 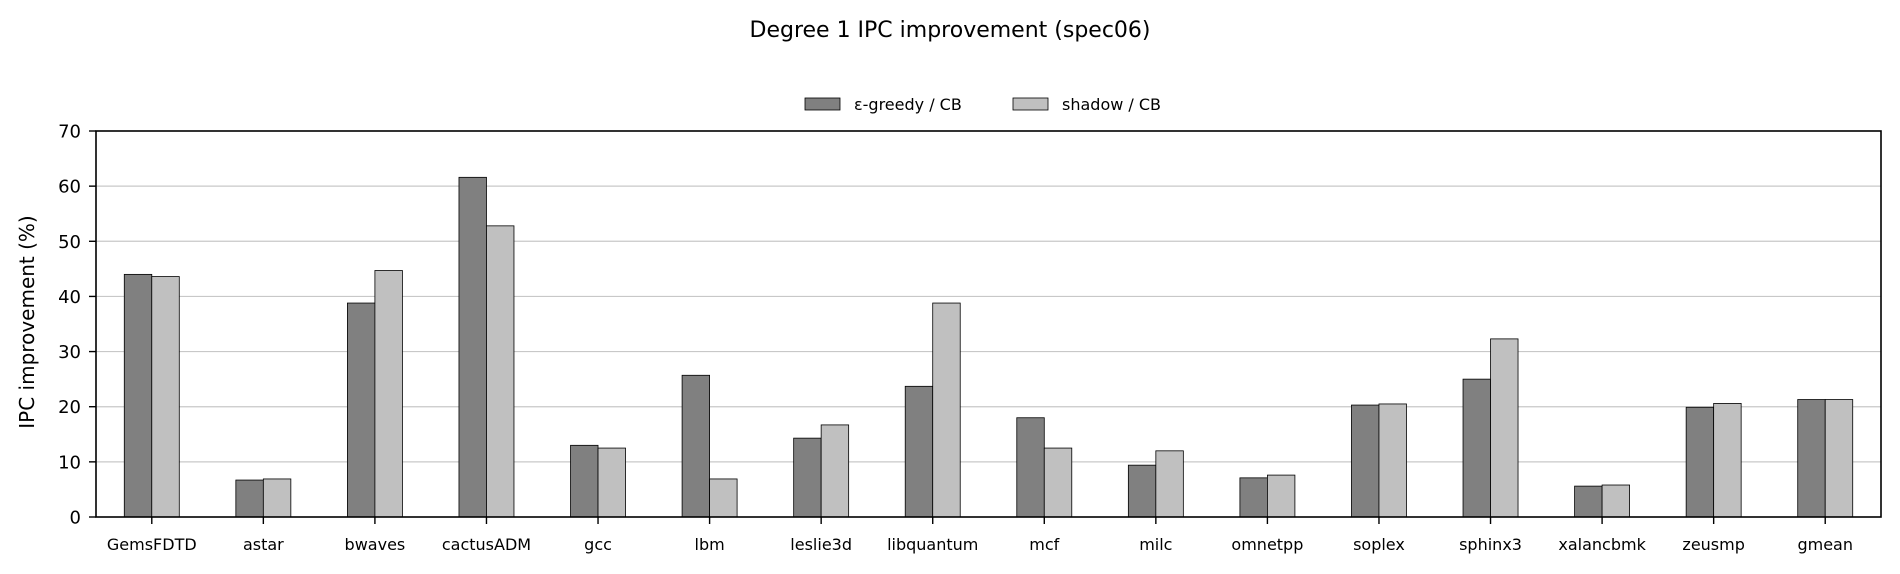 What do you see at coordinates (1267, 544) in the screenshot?
I see `x-tick-label: omnetpp` at bounding box center [1267, 544].